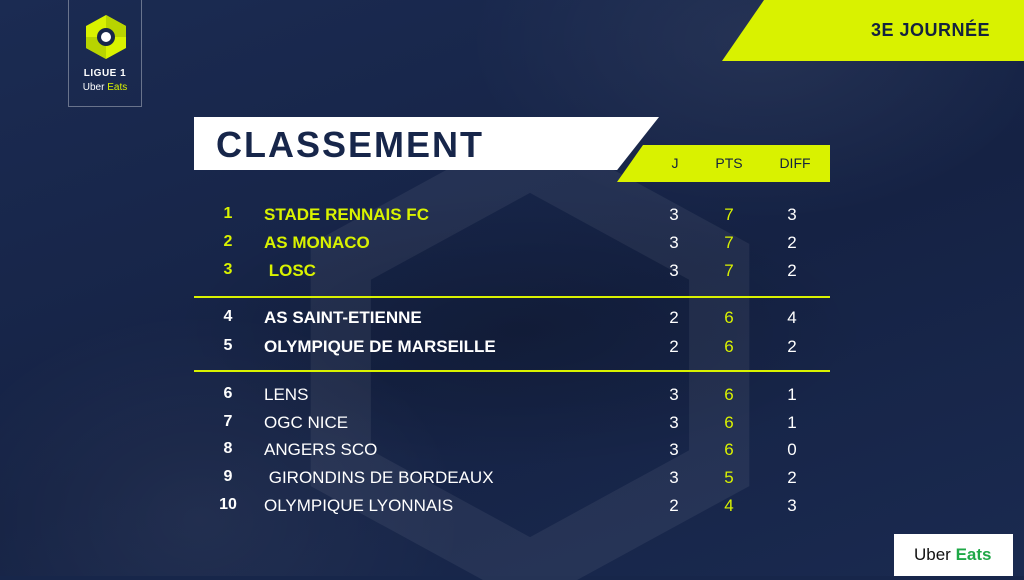 Image resolution: width=1024 pixels, height=580 pixels. What do you see at coordinates (228, 241) in the screenshot?
I see `rank: 2` at bounding box center [228, 241].